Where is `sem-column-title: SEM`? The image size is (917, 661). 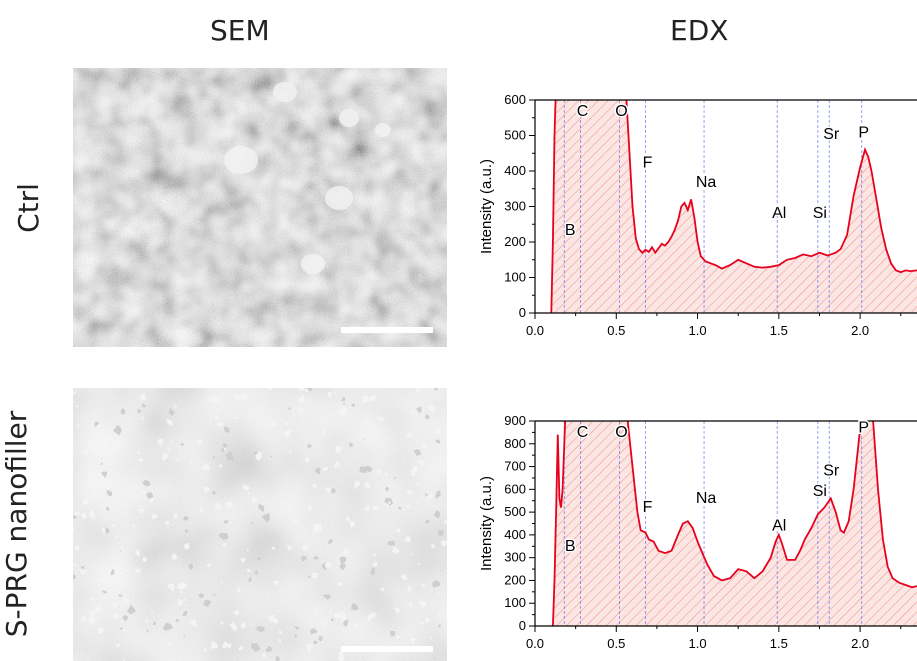
sem-column-title: SEM is located at coordinates (240, 30).